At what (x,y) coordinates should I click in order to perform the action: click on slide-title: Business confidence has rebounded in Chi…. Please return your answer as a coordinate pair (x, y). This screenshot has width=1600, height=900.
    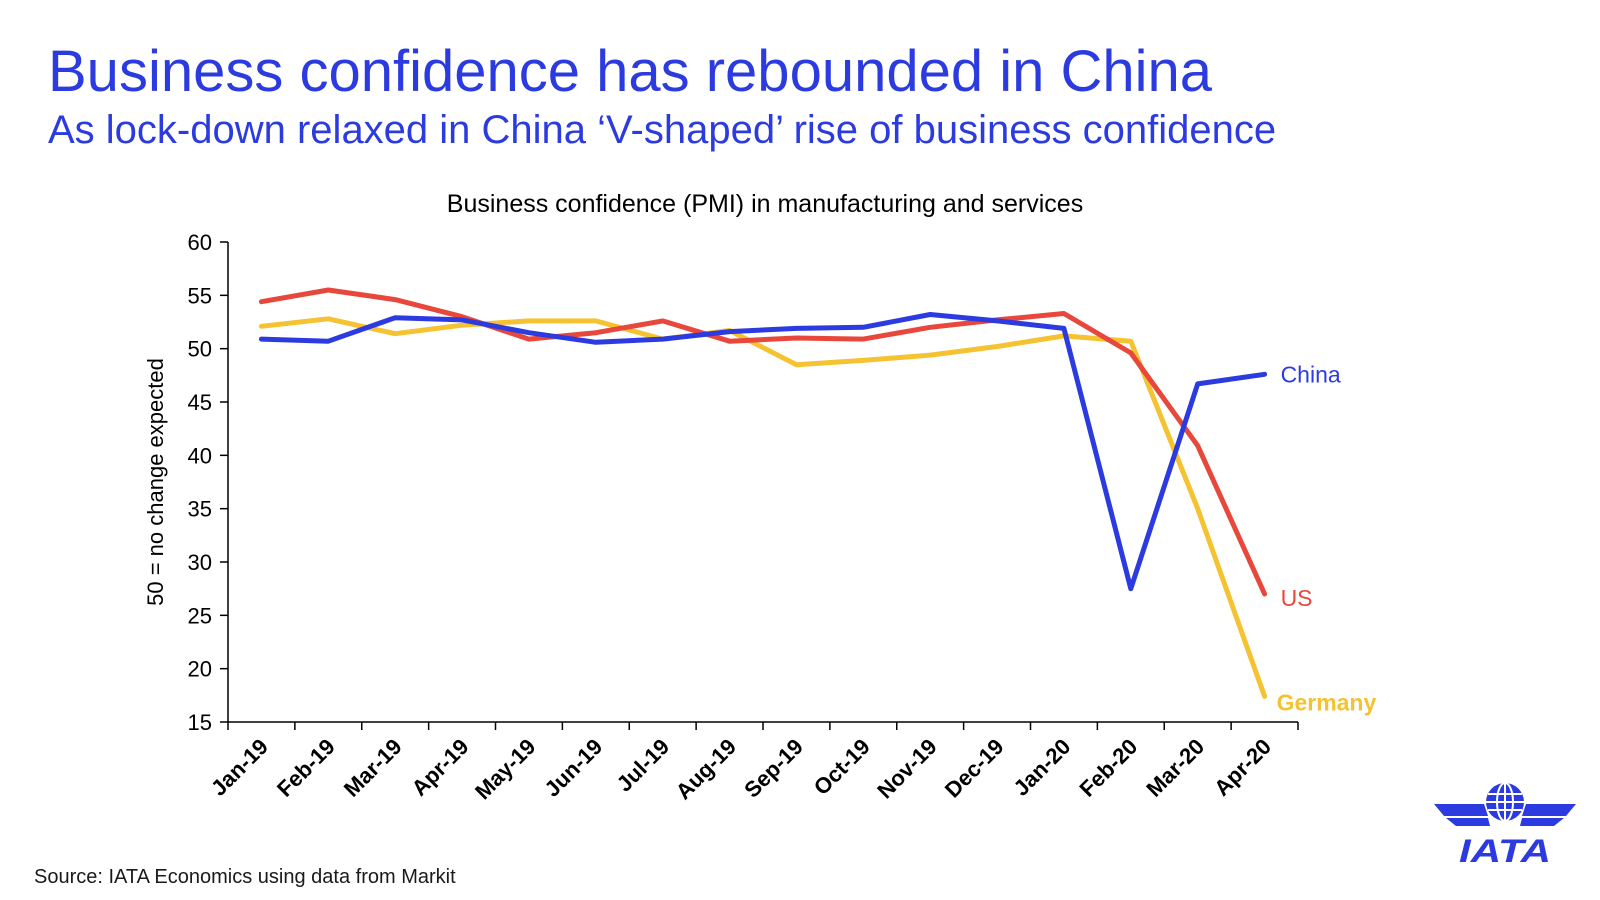
    Looking at the image, I should click on (630, 71).